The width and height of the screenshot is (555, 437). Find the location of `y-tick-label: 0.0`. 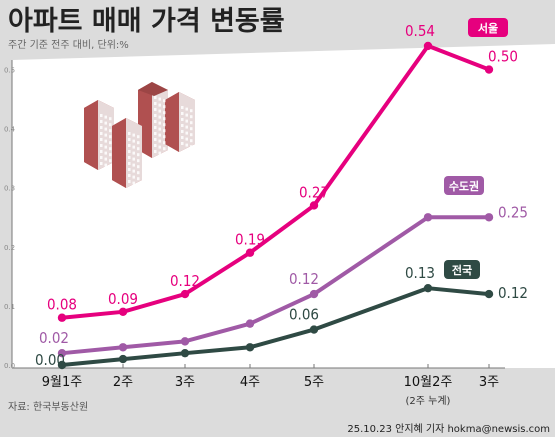

y-tick-label: 0.0 is located at coordinates (9, 366).